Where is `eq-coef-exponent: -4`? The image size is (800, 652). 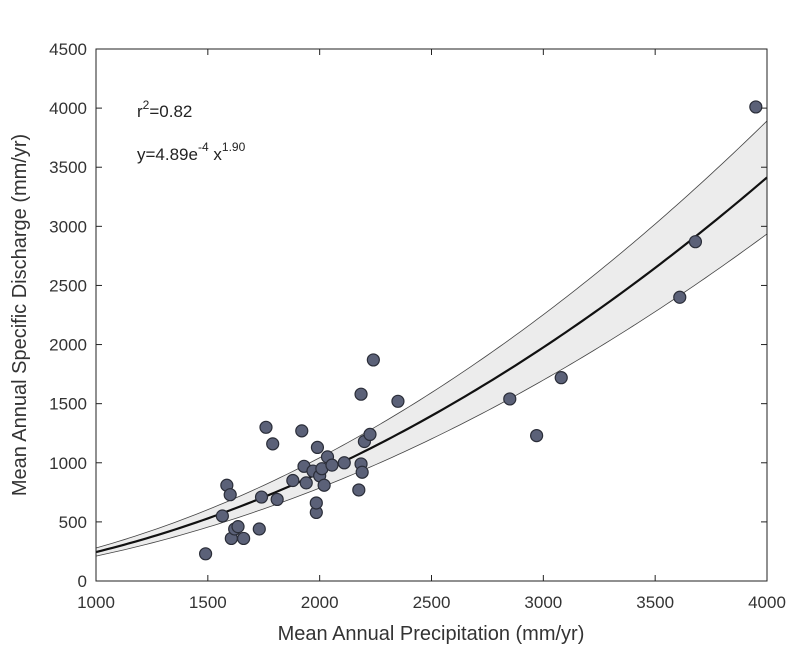 eq-coef-exponent: -4 is located at coordinates (203, 147).